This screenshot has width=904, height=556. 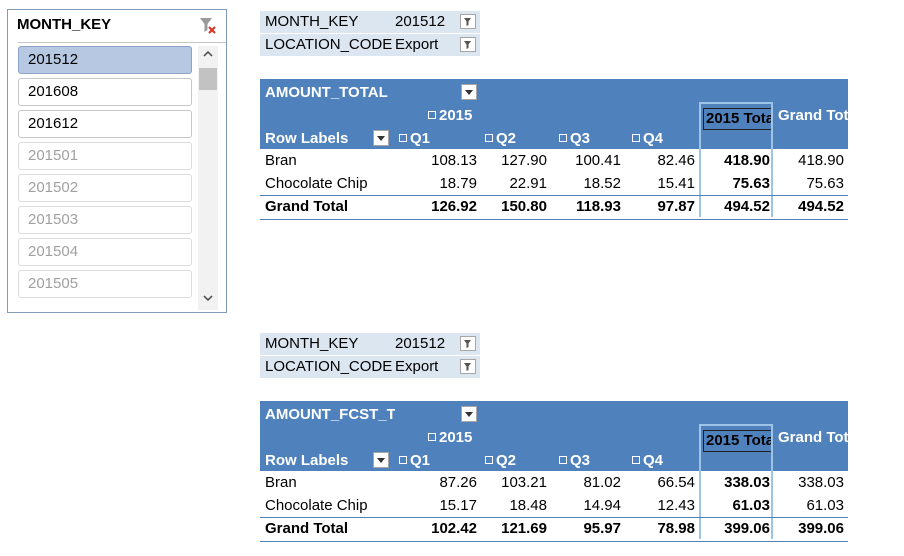 What do you see at coordinates (676, 206) in the screenshot?
I see `cell-value: 97.87` at bounding box center [676, 206].